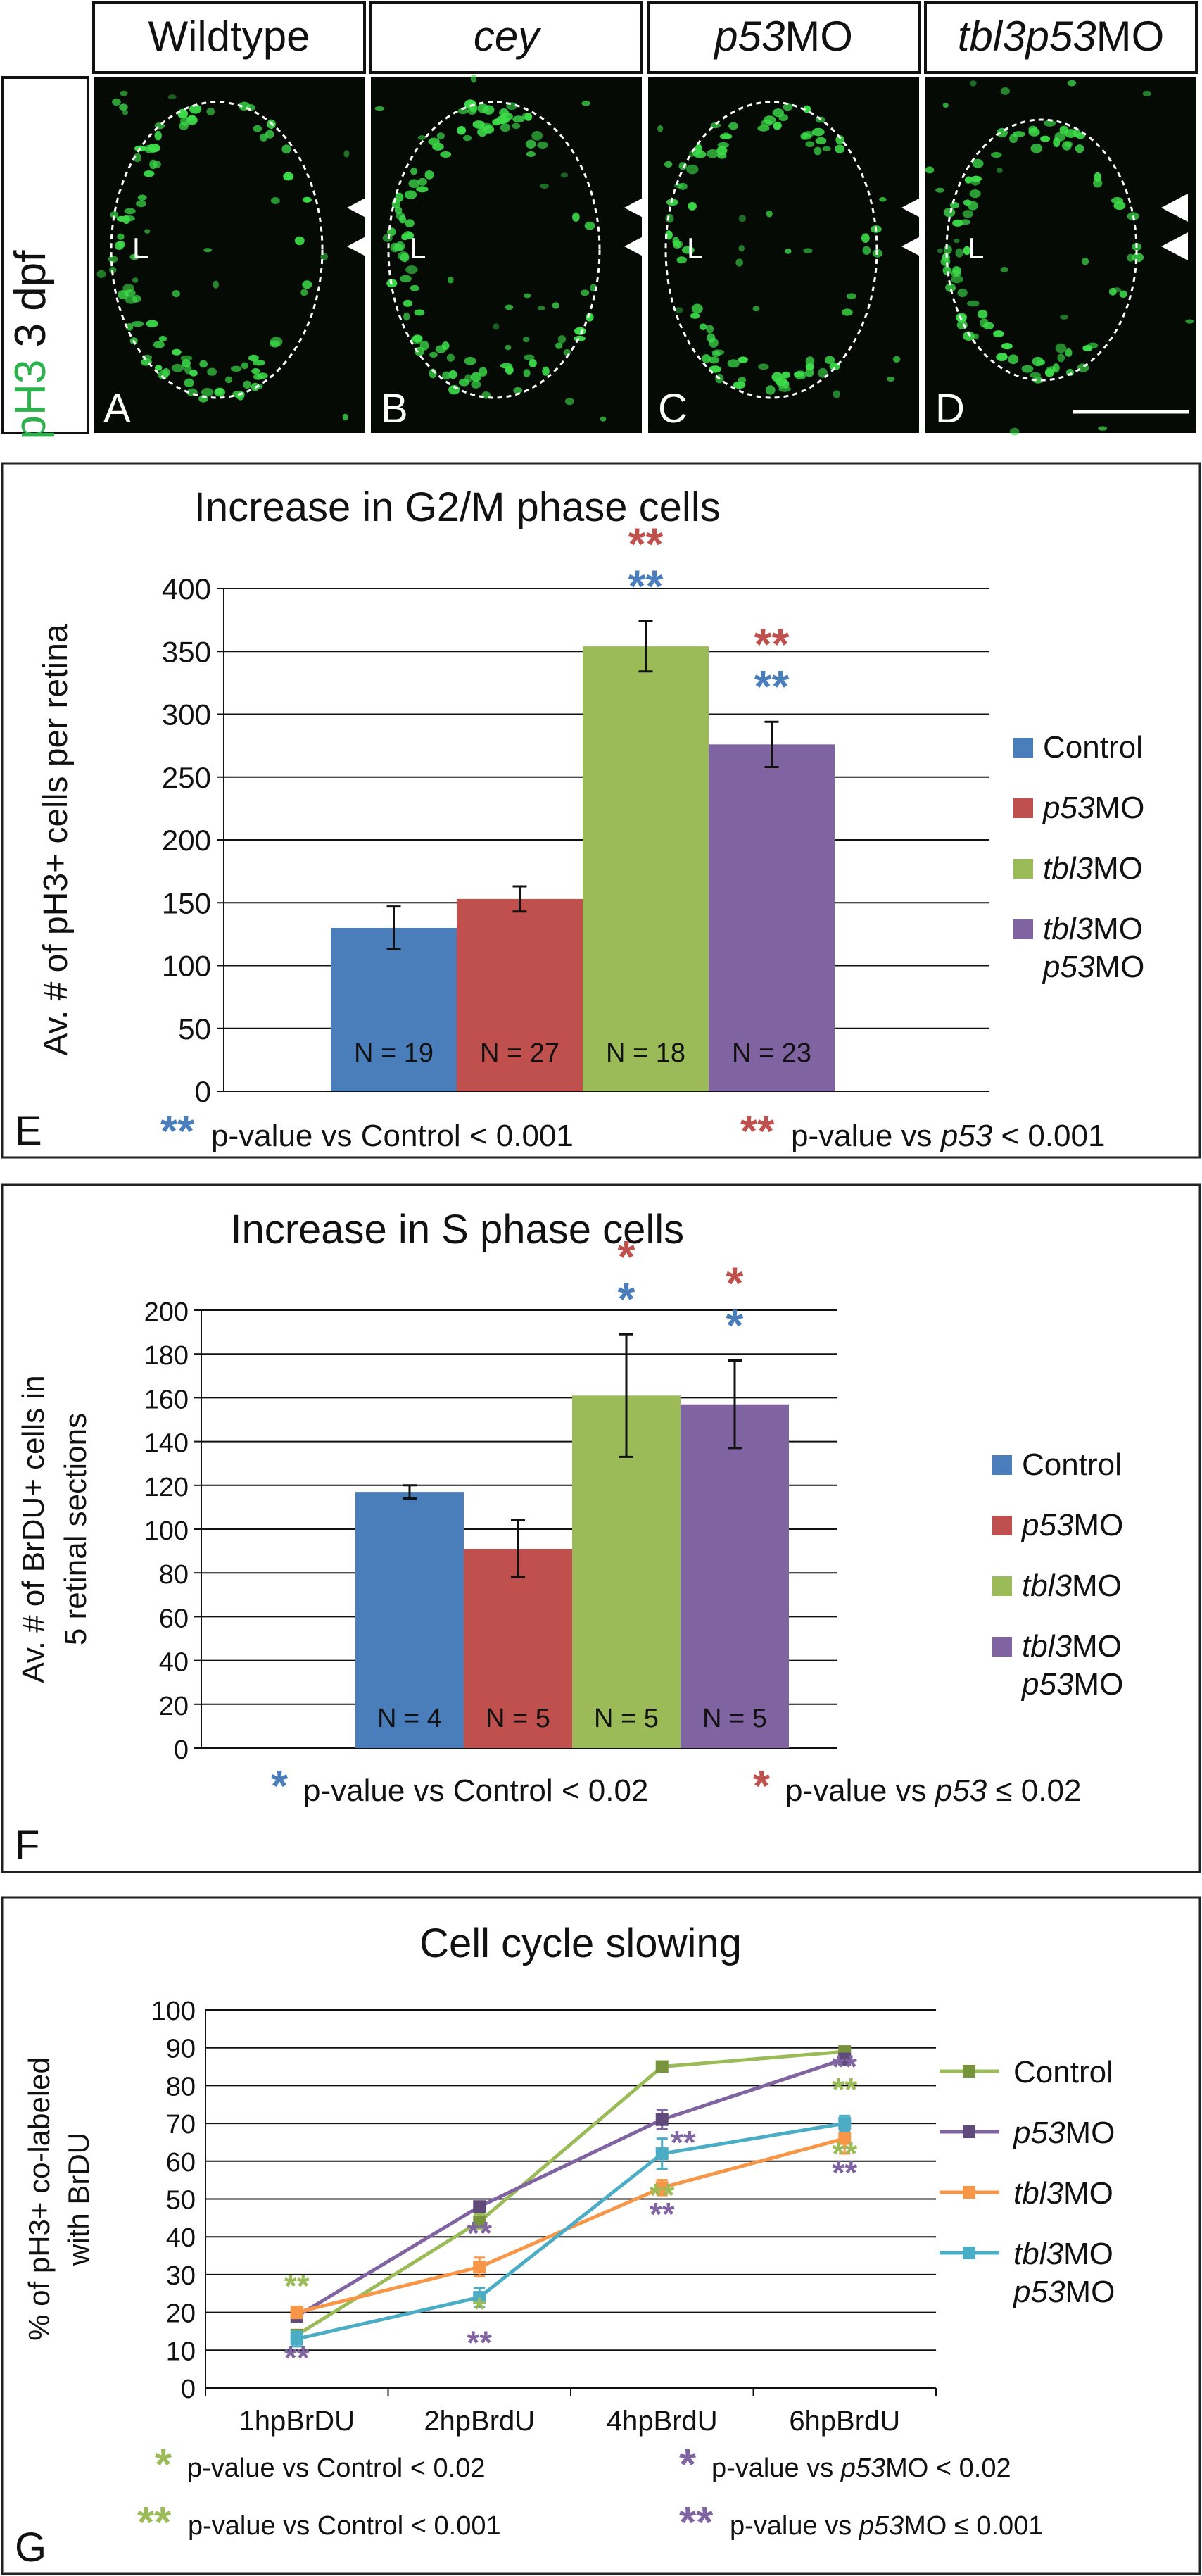 This screenshot has width=1202, height=2576. What do you see at coordinates (845, 2421) in the screenshot?
I see `x-tick-label: 6hpBrdU` at bounding box center [845, 2421].